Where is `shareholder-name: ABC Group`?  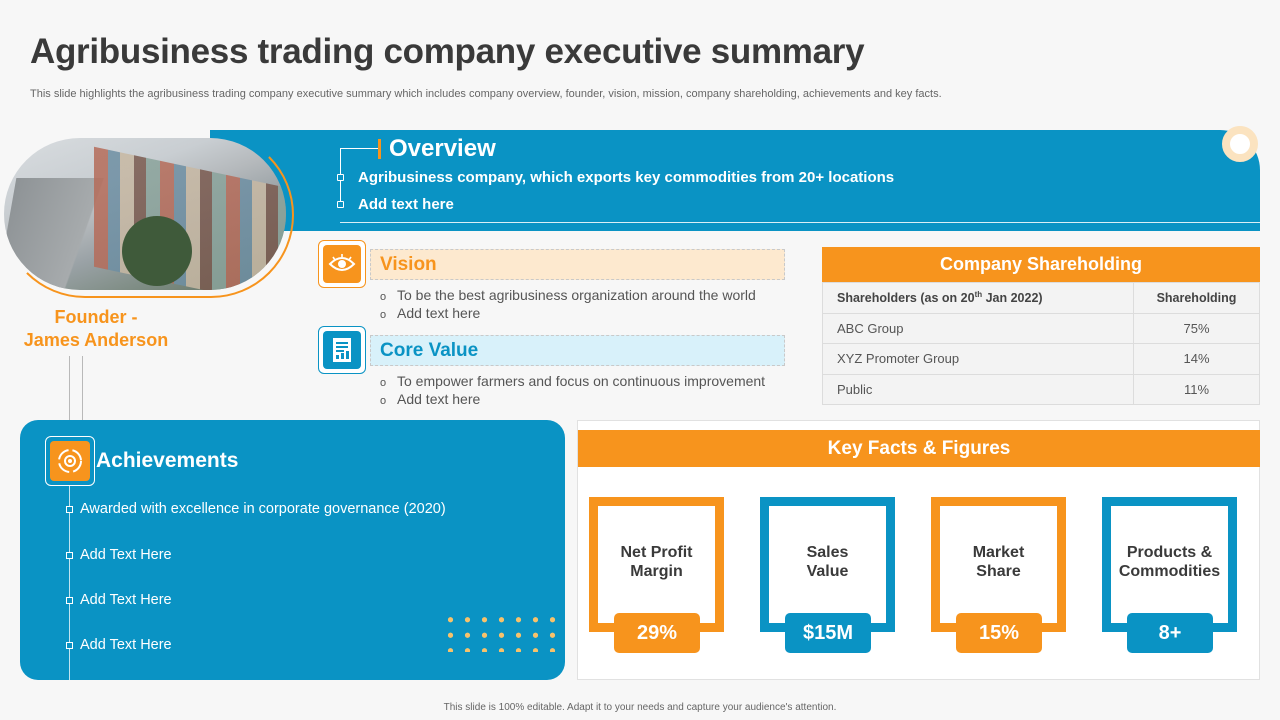 shareholder-name: ABC Group is located at coordinates (978, 328).